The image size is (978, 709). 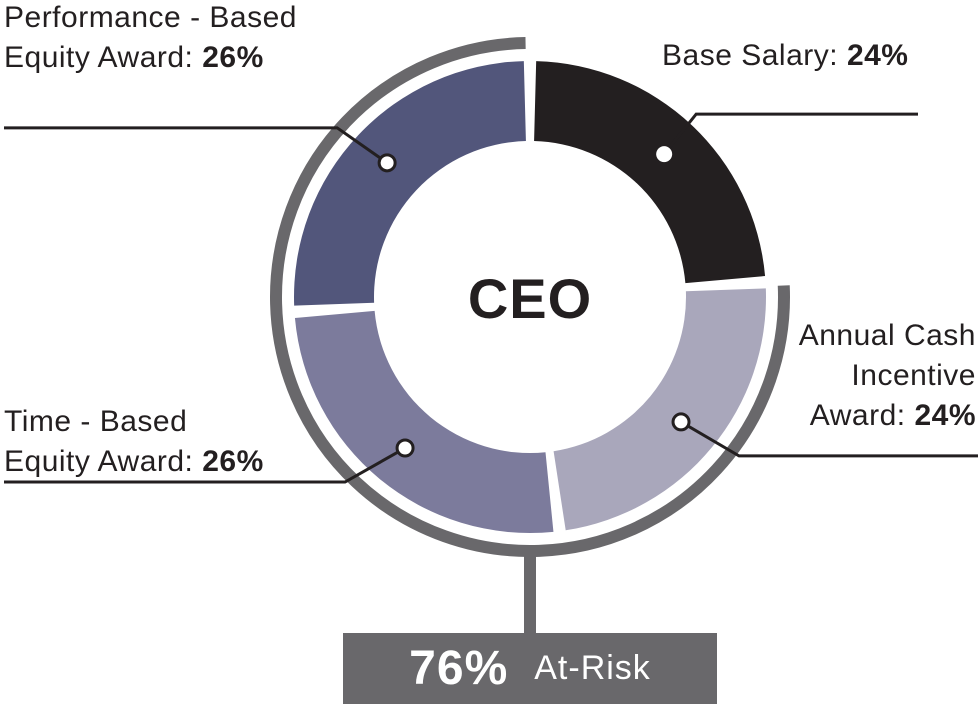 I want to click on leader-line-time-based, so click(x=205, y=465).